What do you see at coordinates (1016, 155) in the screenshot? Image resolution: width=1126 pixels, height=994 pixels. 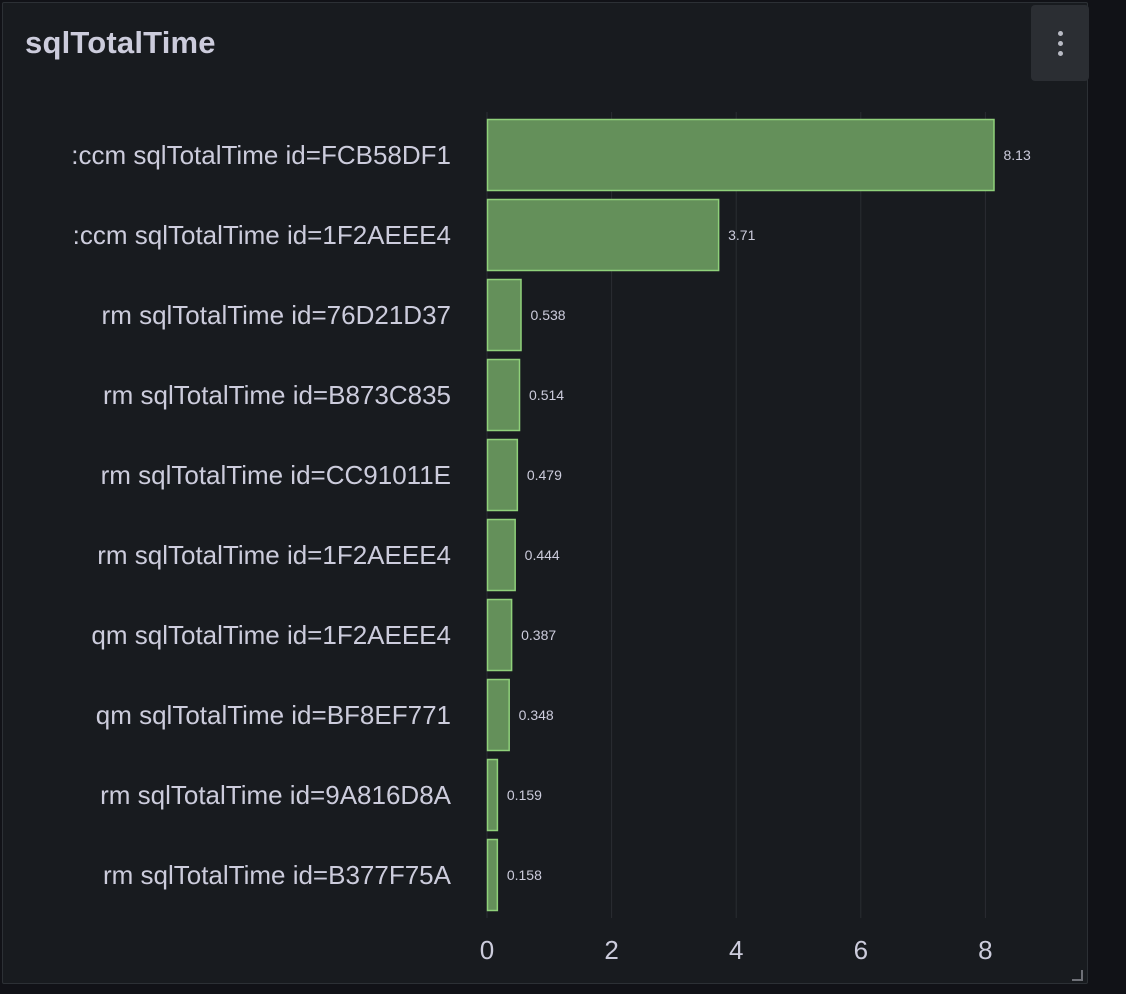 I see `value-label-0: 8.13` at bounding box center [1016, 155].